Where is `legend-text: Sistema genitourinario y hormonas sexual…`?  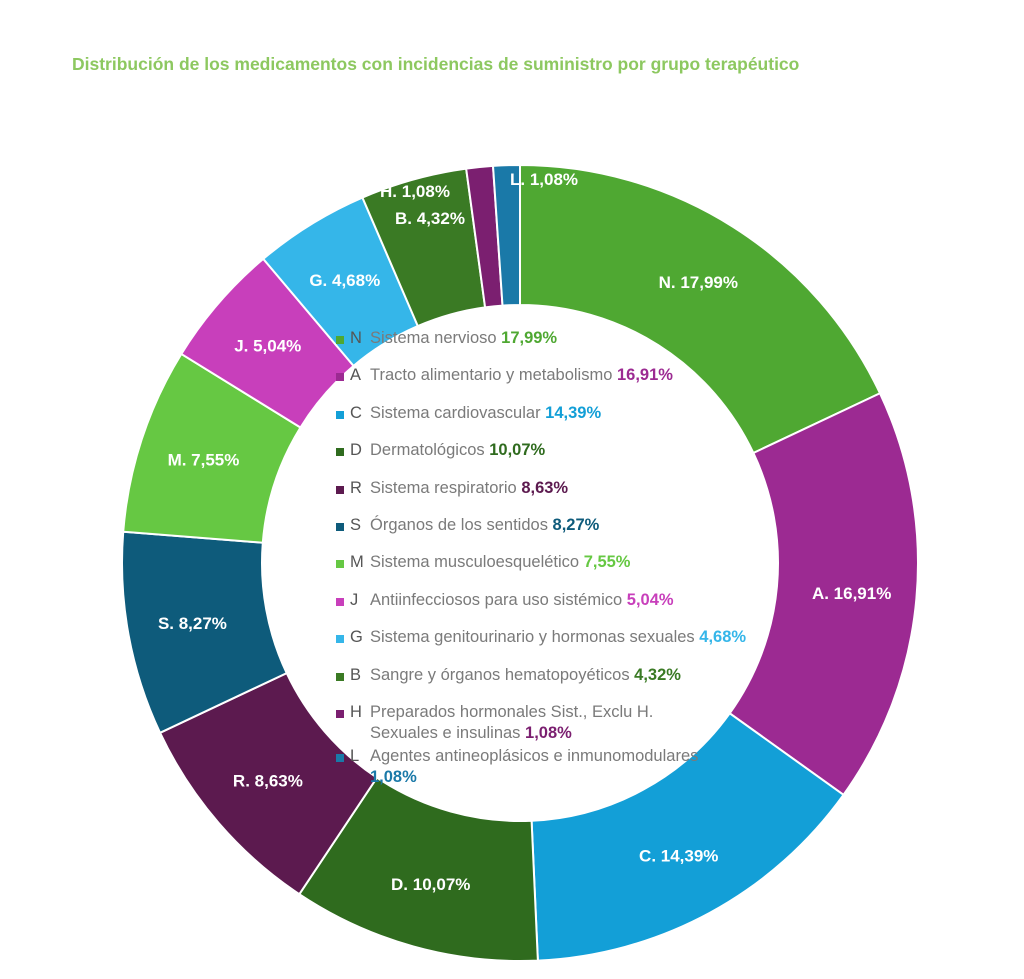 legend-text: Sistema genitourinario y hormonas sexual… is located at coordinates (558, 637).